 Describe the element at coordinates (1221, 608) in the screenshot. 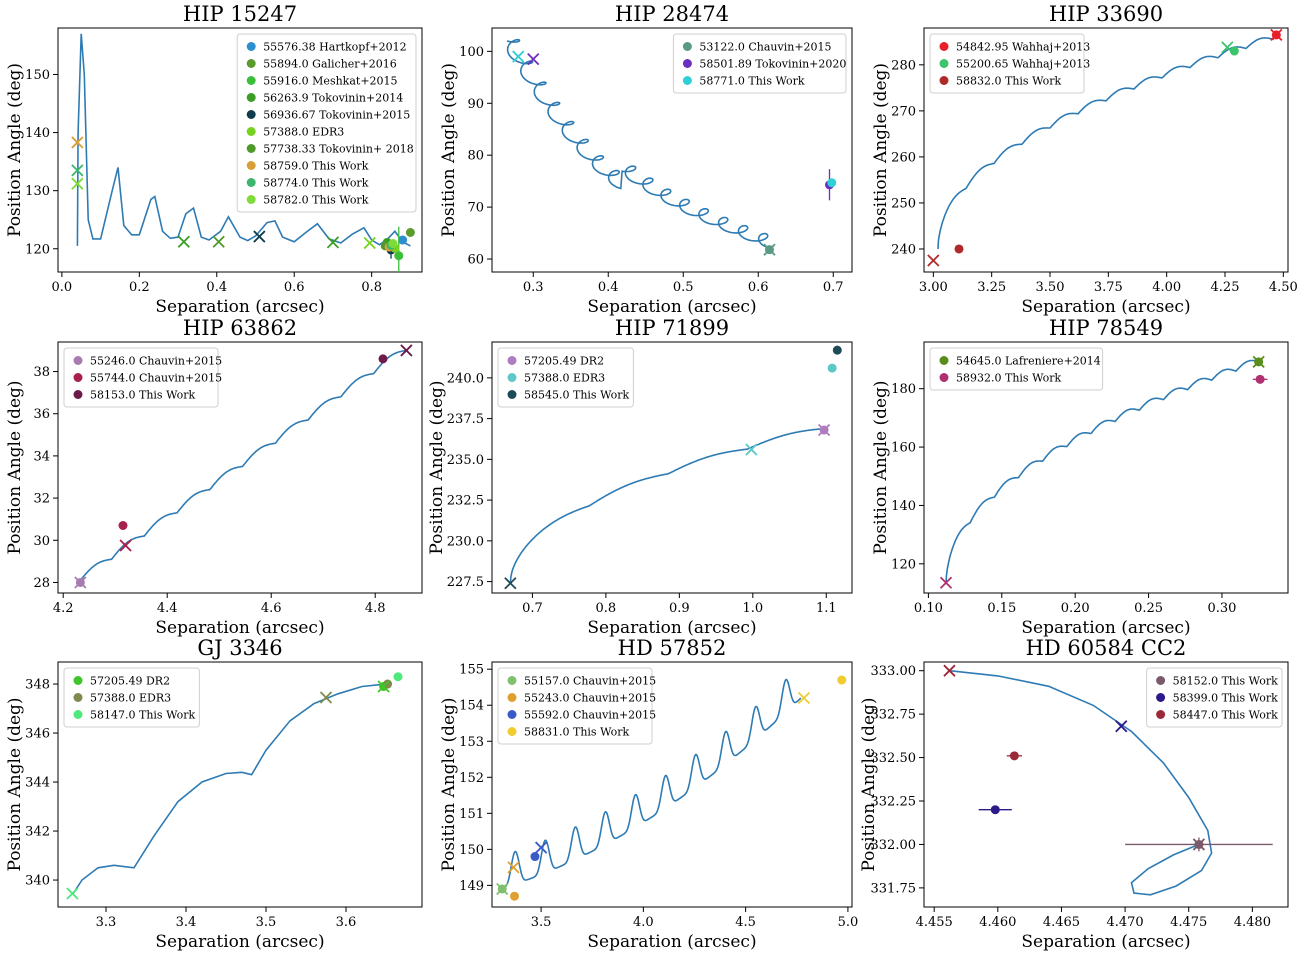

I see `x-tick-label: 0.30` at that location.